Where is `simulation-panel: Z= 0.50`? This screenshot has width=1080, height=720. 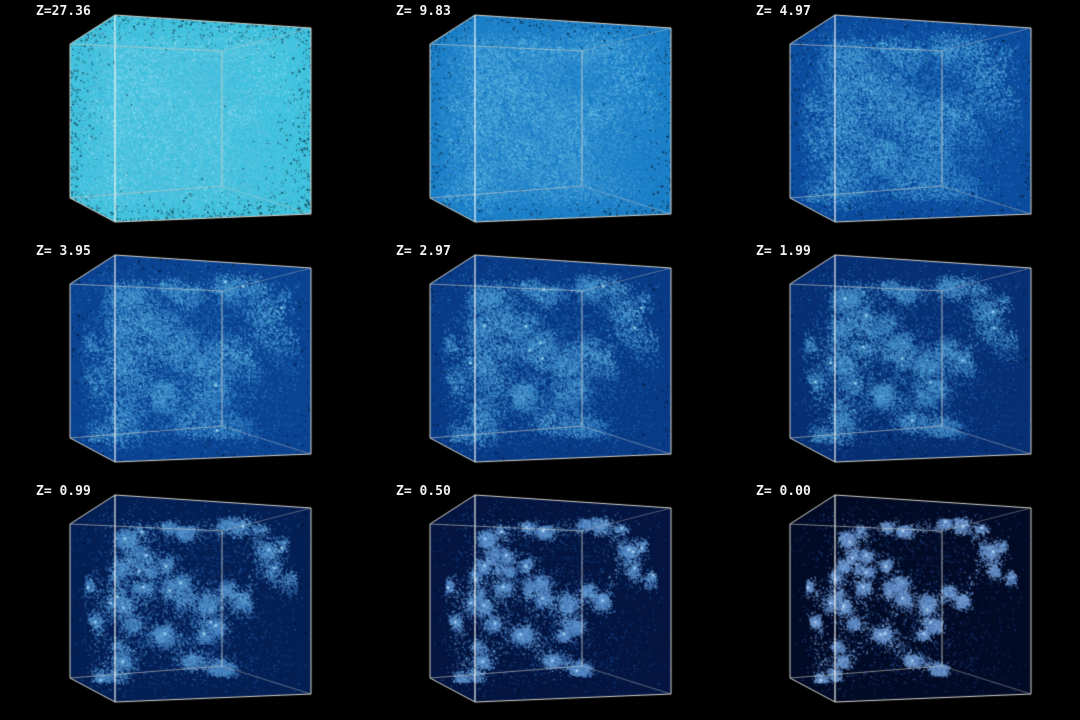
simulation-panel: Z= 0.50 is located at coordinates (540, 600).